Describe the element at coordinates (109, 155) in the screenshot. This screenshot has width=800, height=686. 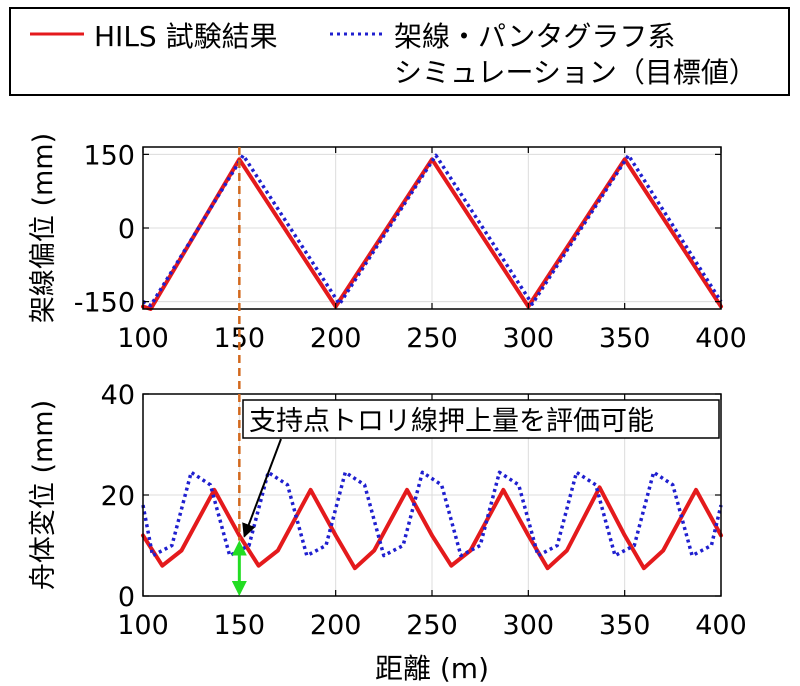
I see `y-tick-label: 150` at that location.